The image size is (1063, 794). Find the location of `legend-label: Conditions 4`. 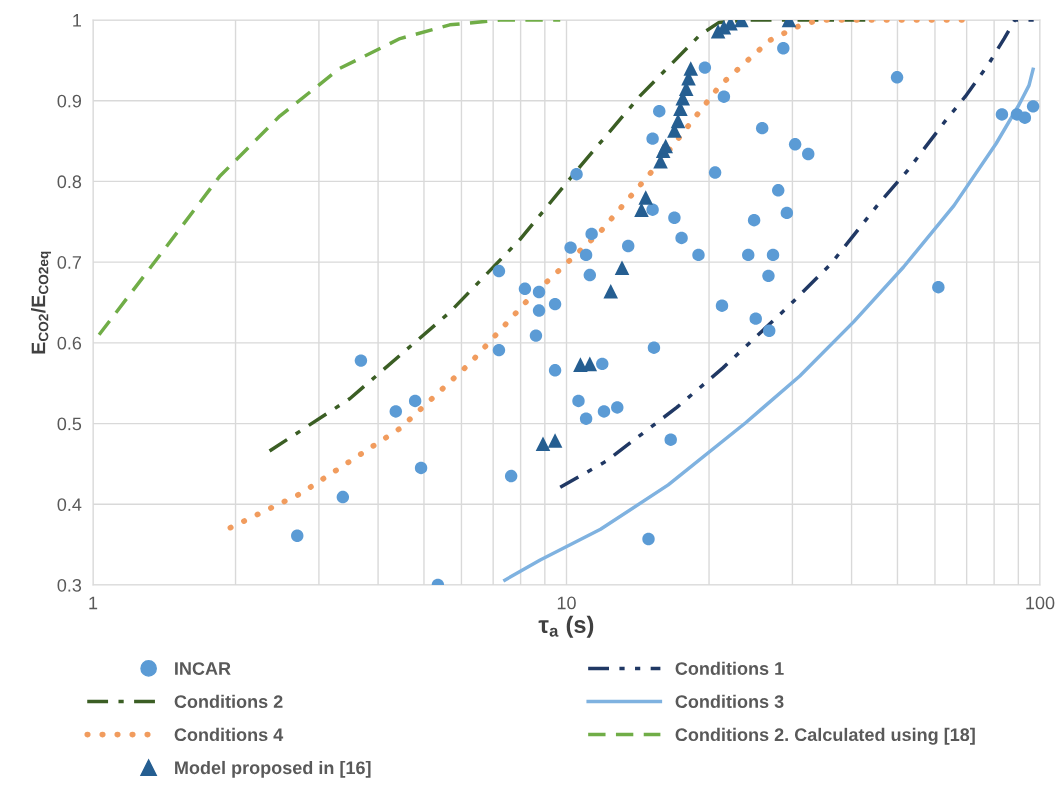

legend-label: Conditions 4 is located at coordinates (229, 734).